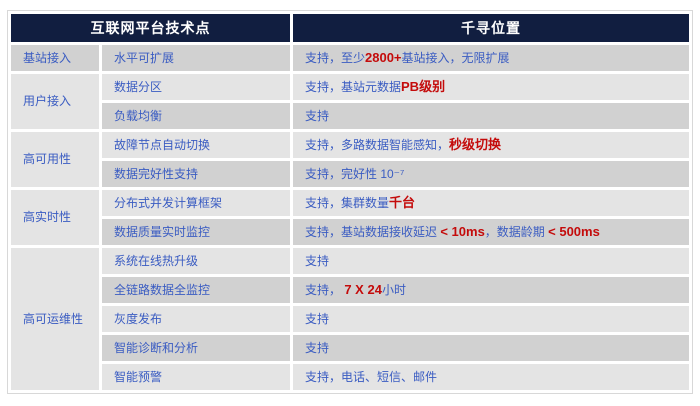 The height and width of the screenshot is (406, 700). Describe the element at coordinates (196, 116) in the screenshot. I see `feature-cell: 负载均衡` at that location.